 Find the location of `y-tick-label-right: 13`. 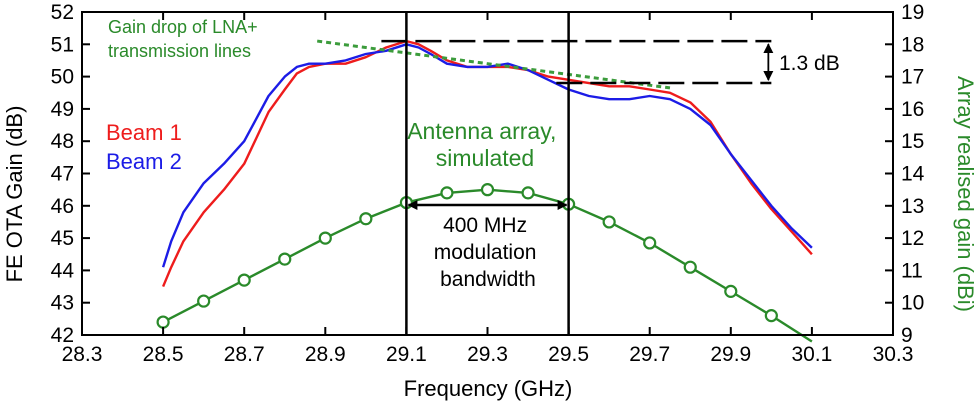

y-tick-label-right: 13 is located at coordinates (912, 206).